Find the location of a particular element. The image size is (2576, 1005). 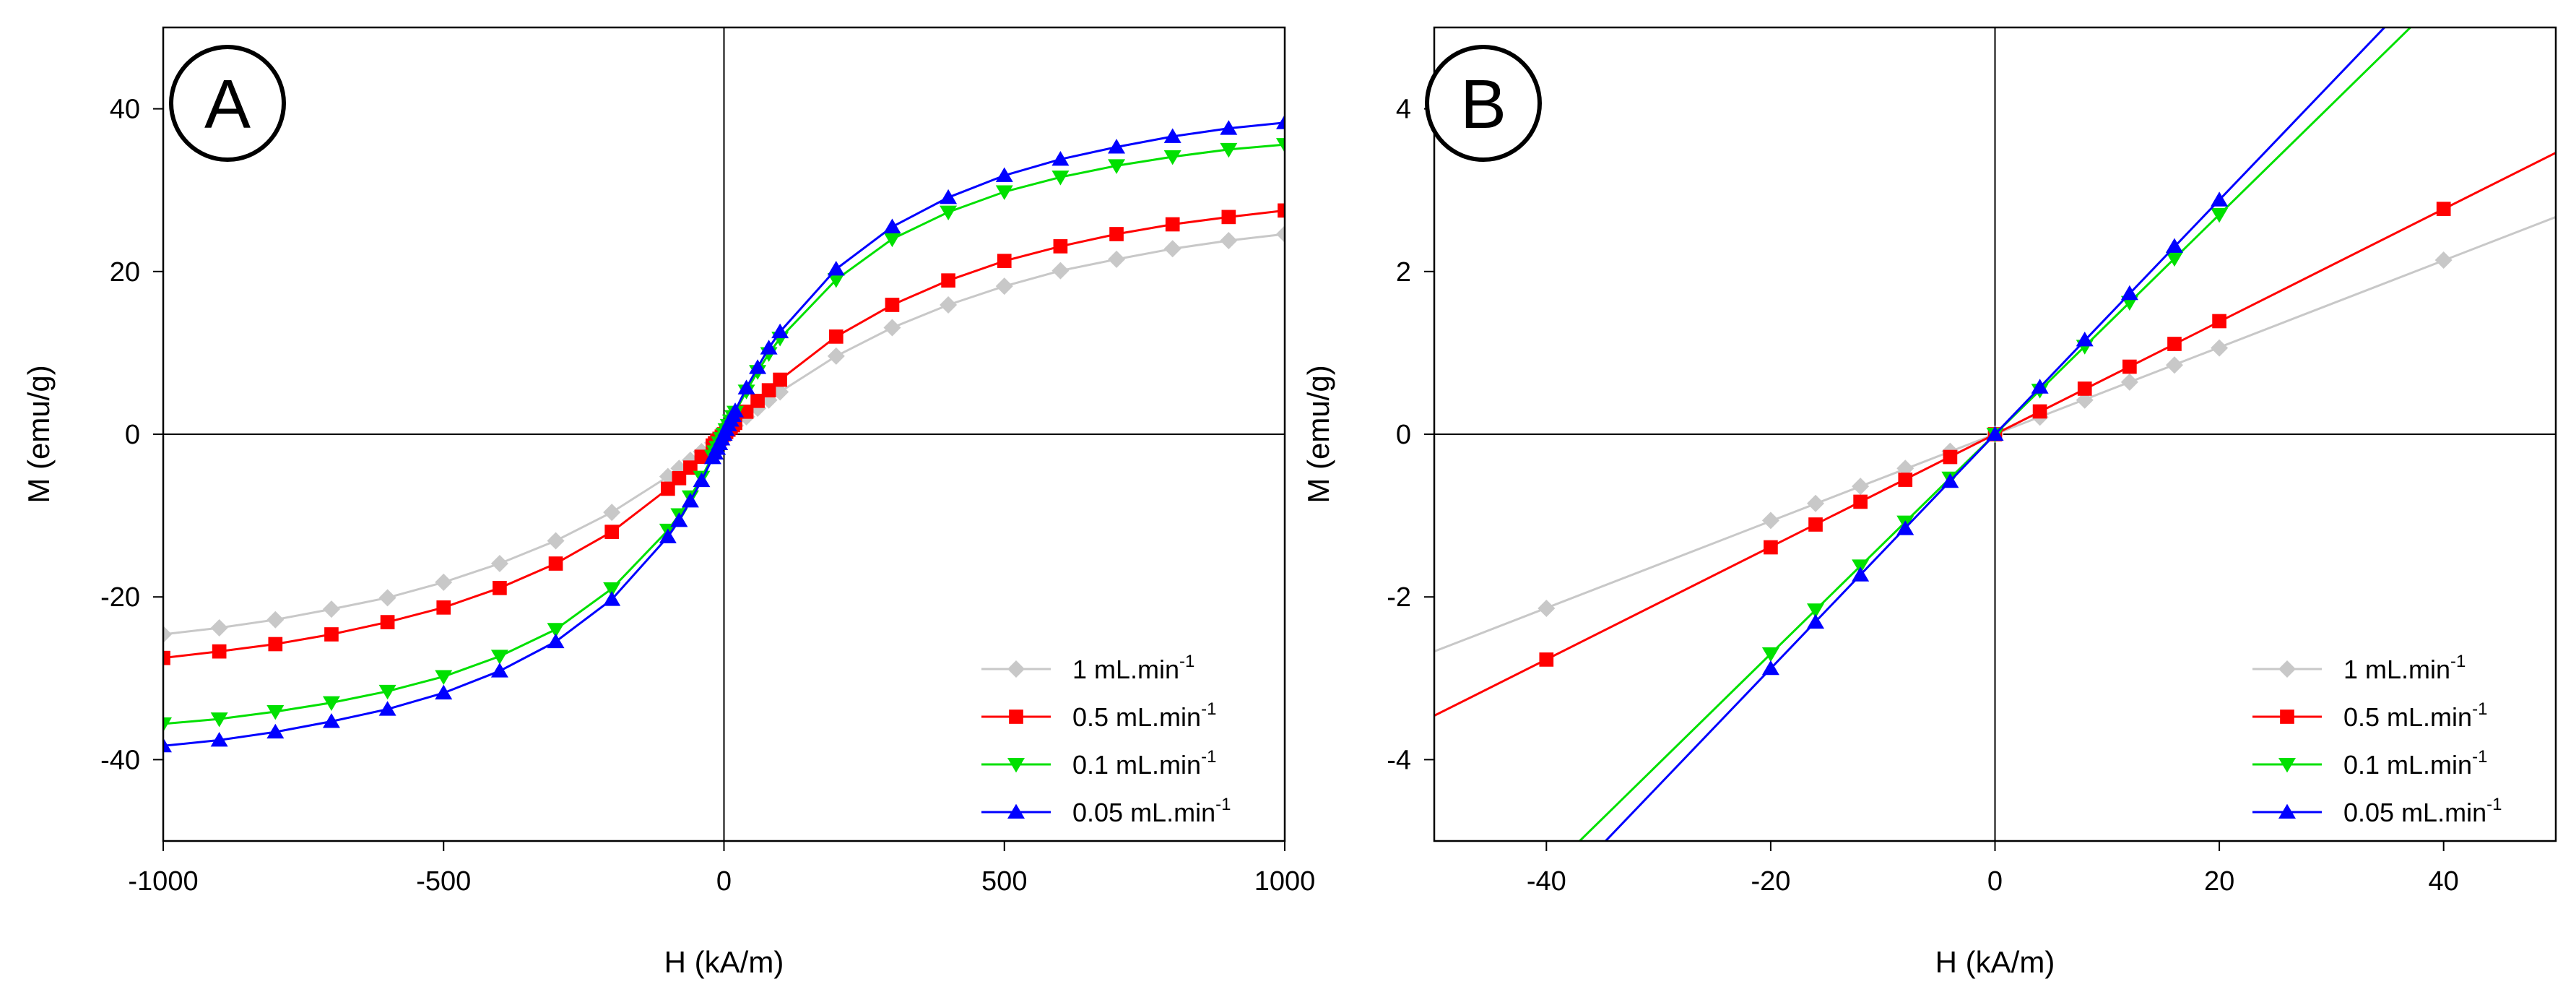

y-tick-label: 2 is located at coordinates (1403, 272).